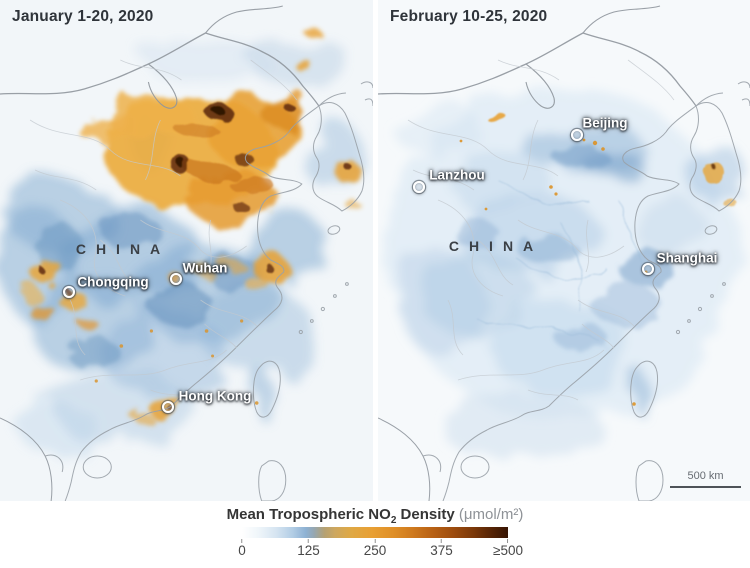  Describe the element at coordinates (393, 520) in the screenshot. I see `legend-title-subscript: 2` at that location.